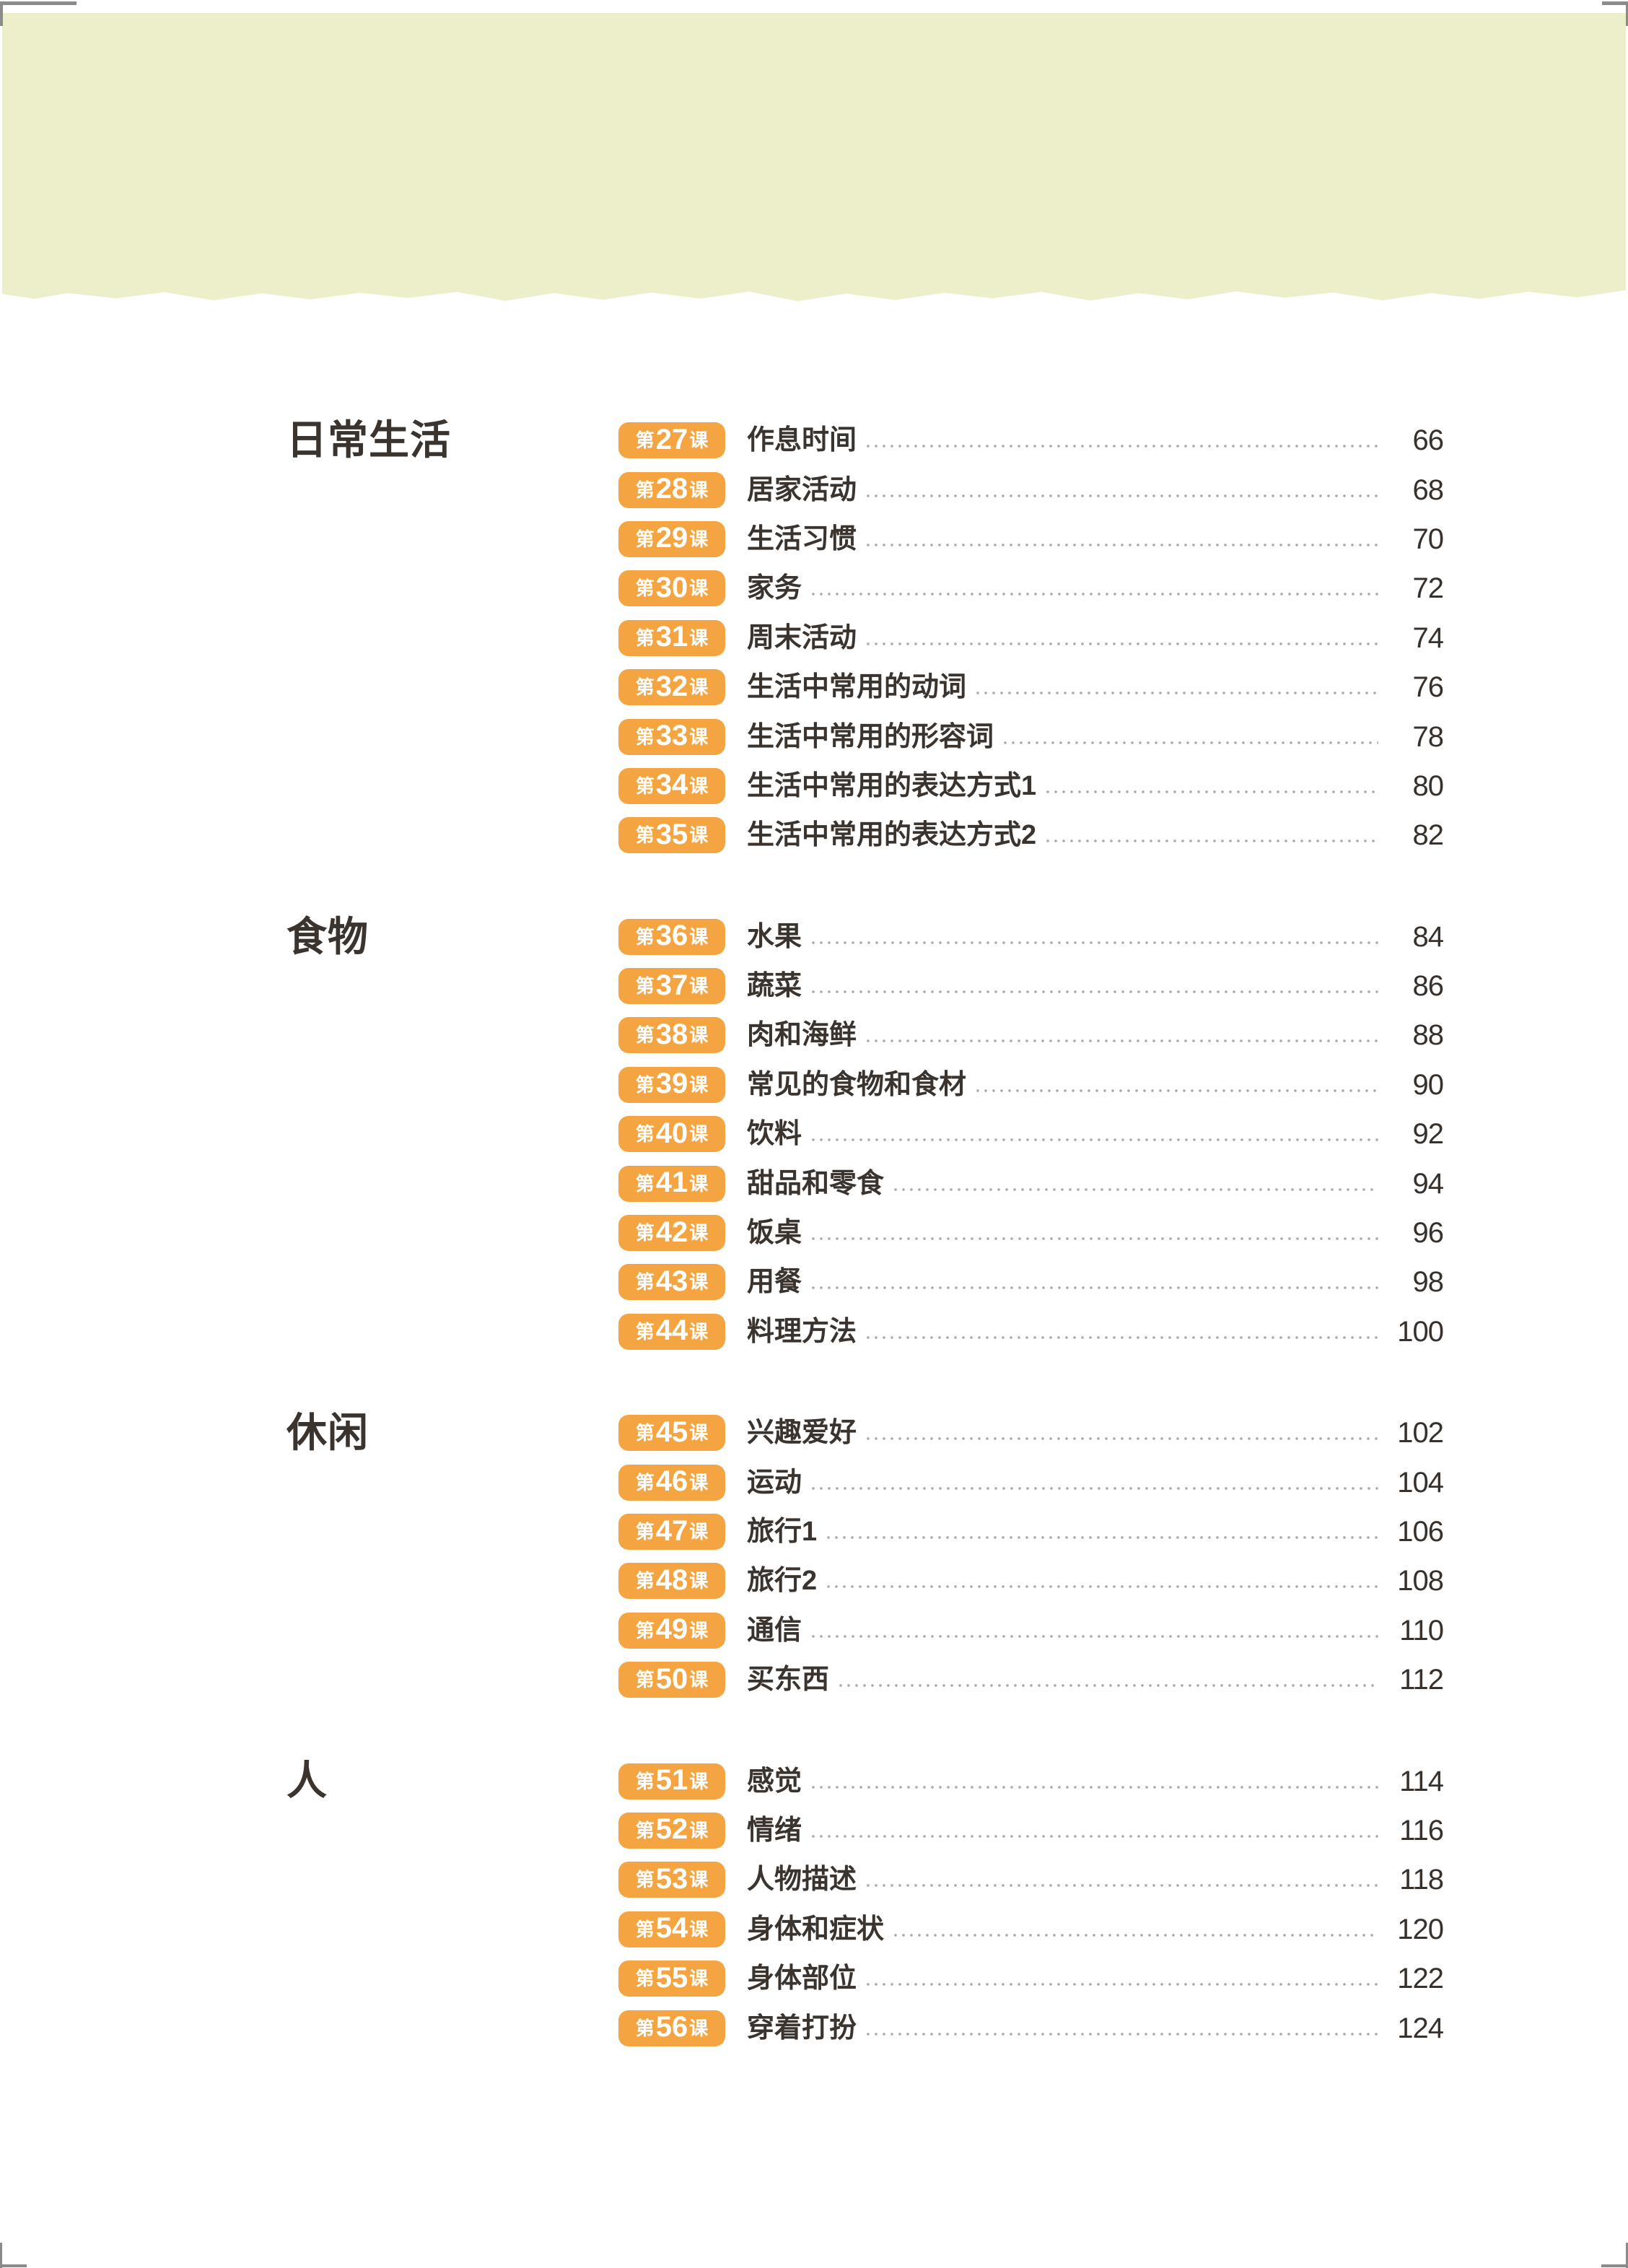  What do you see at coordinates (671, 785) in the screenshot?
I see `badge-number: 34` at bounding box center [671, 785].